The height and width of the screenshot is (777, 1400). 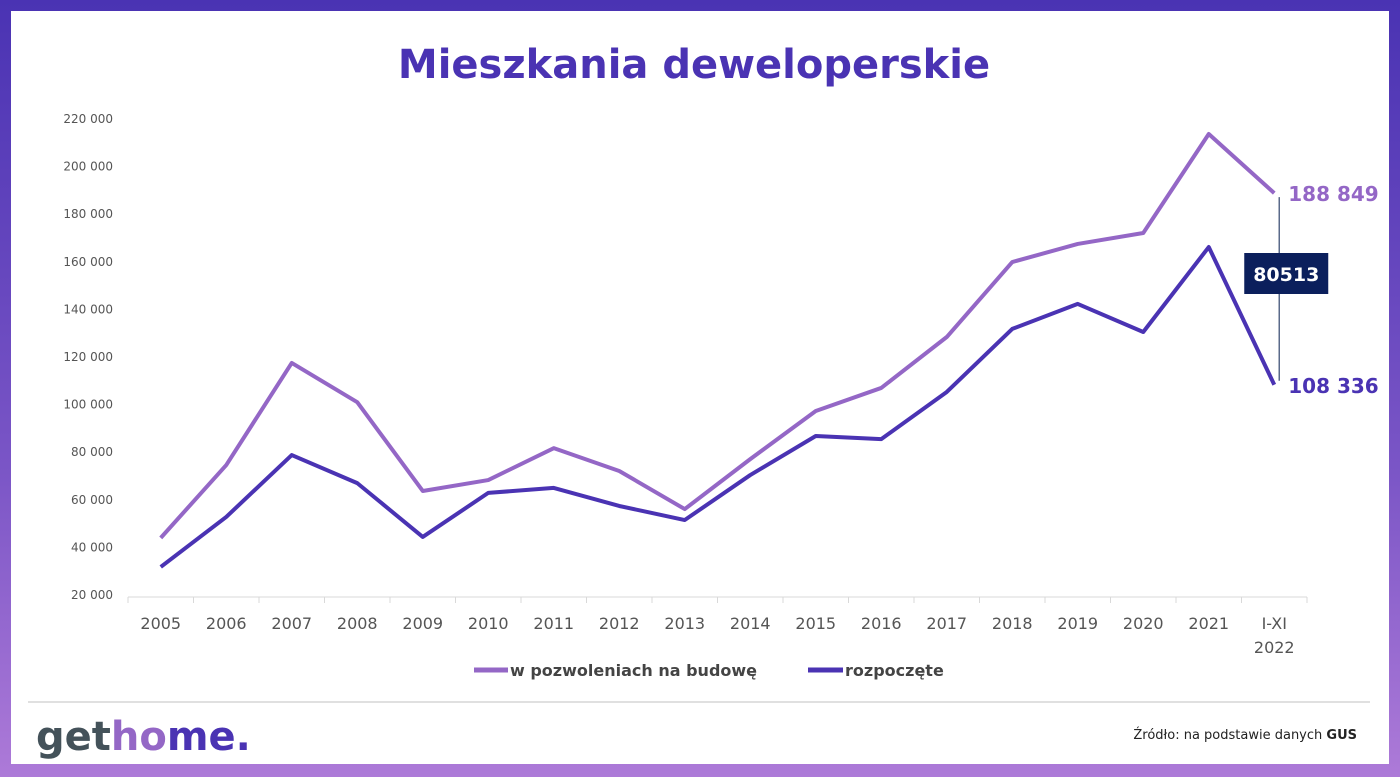 What do you see at coordinates (92, 595) in the screenshot?
I see `y-tick-label: 20 000` at bounding box center [92, 595].